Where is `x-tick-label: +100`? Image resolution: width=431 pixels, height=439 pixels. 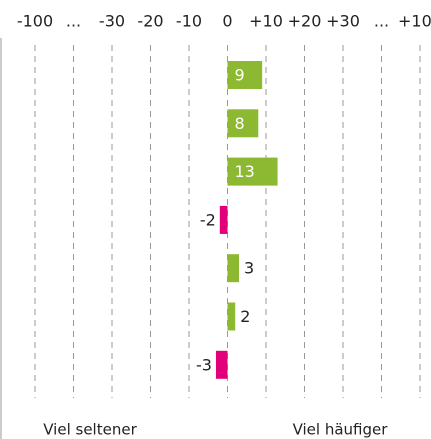
x-tick-label: +100 is located at coordinates (414, 21).